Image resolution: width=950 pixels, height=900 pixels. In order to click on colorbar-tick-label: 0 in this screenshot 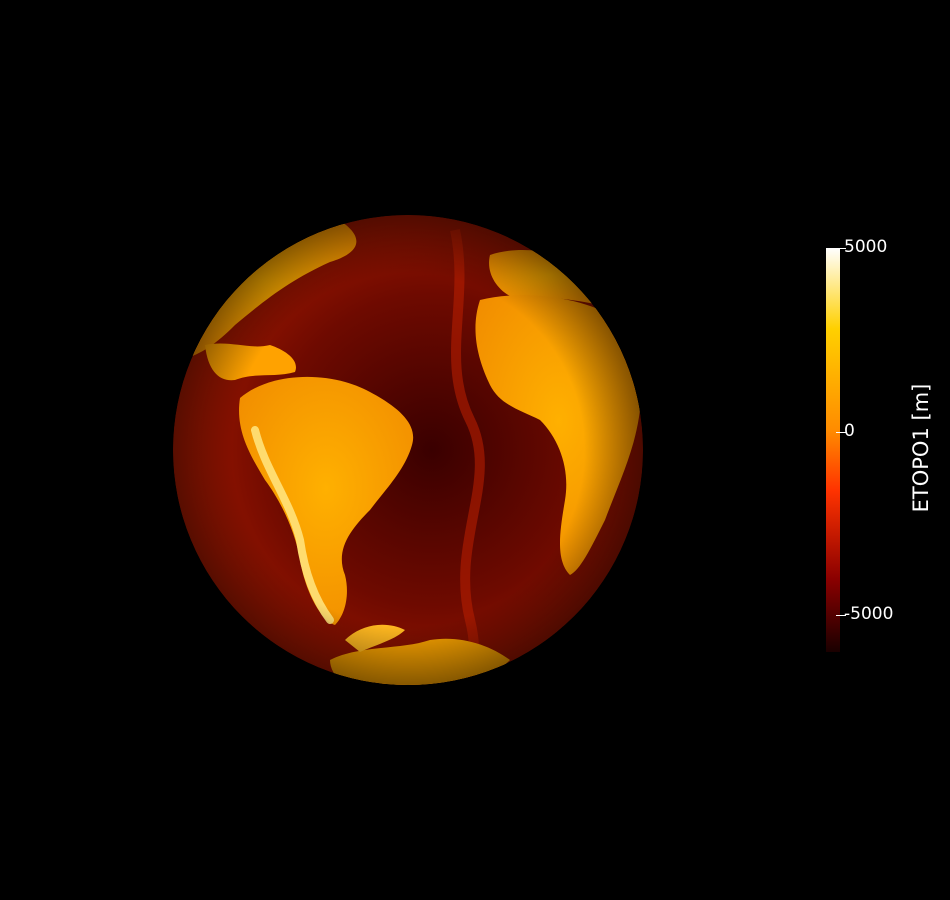, I will do `click(849, 430)`.